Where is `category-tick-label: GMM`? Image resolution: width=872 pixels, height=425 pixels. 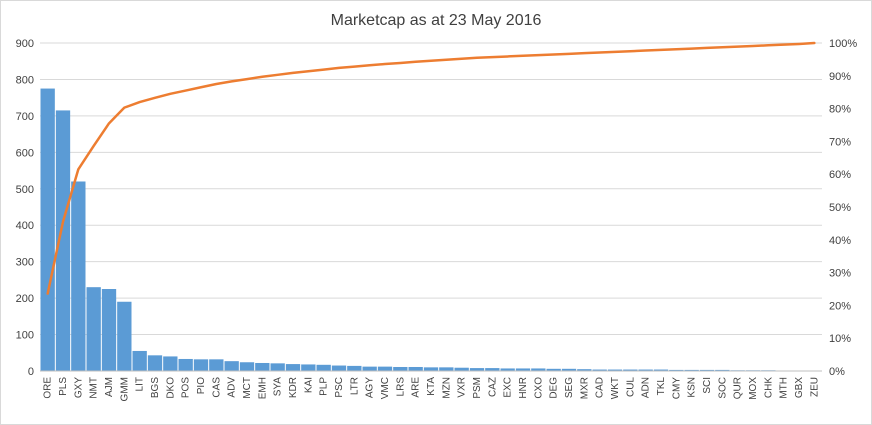 category-tick-label: GMM is located at coordinates (124, 389).